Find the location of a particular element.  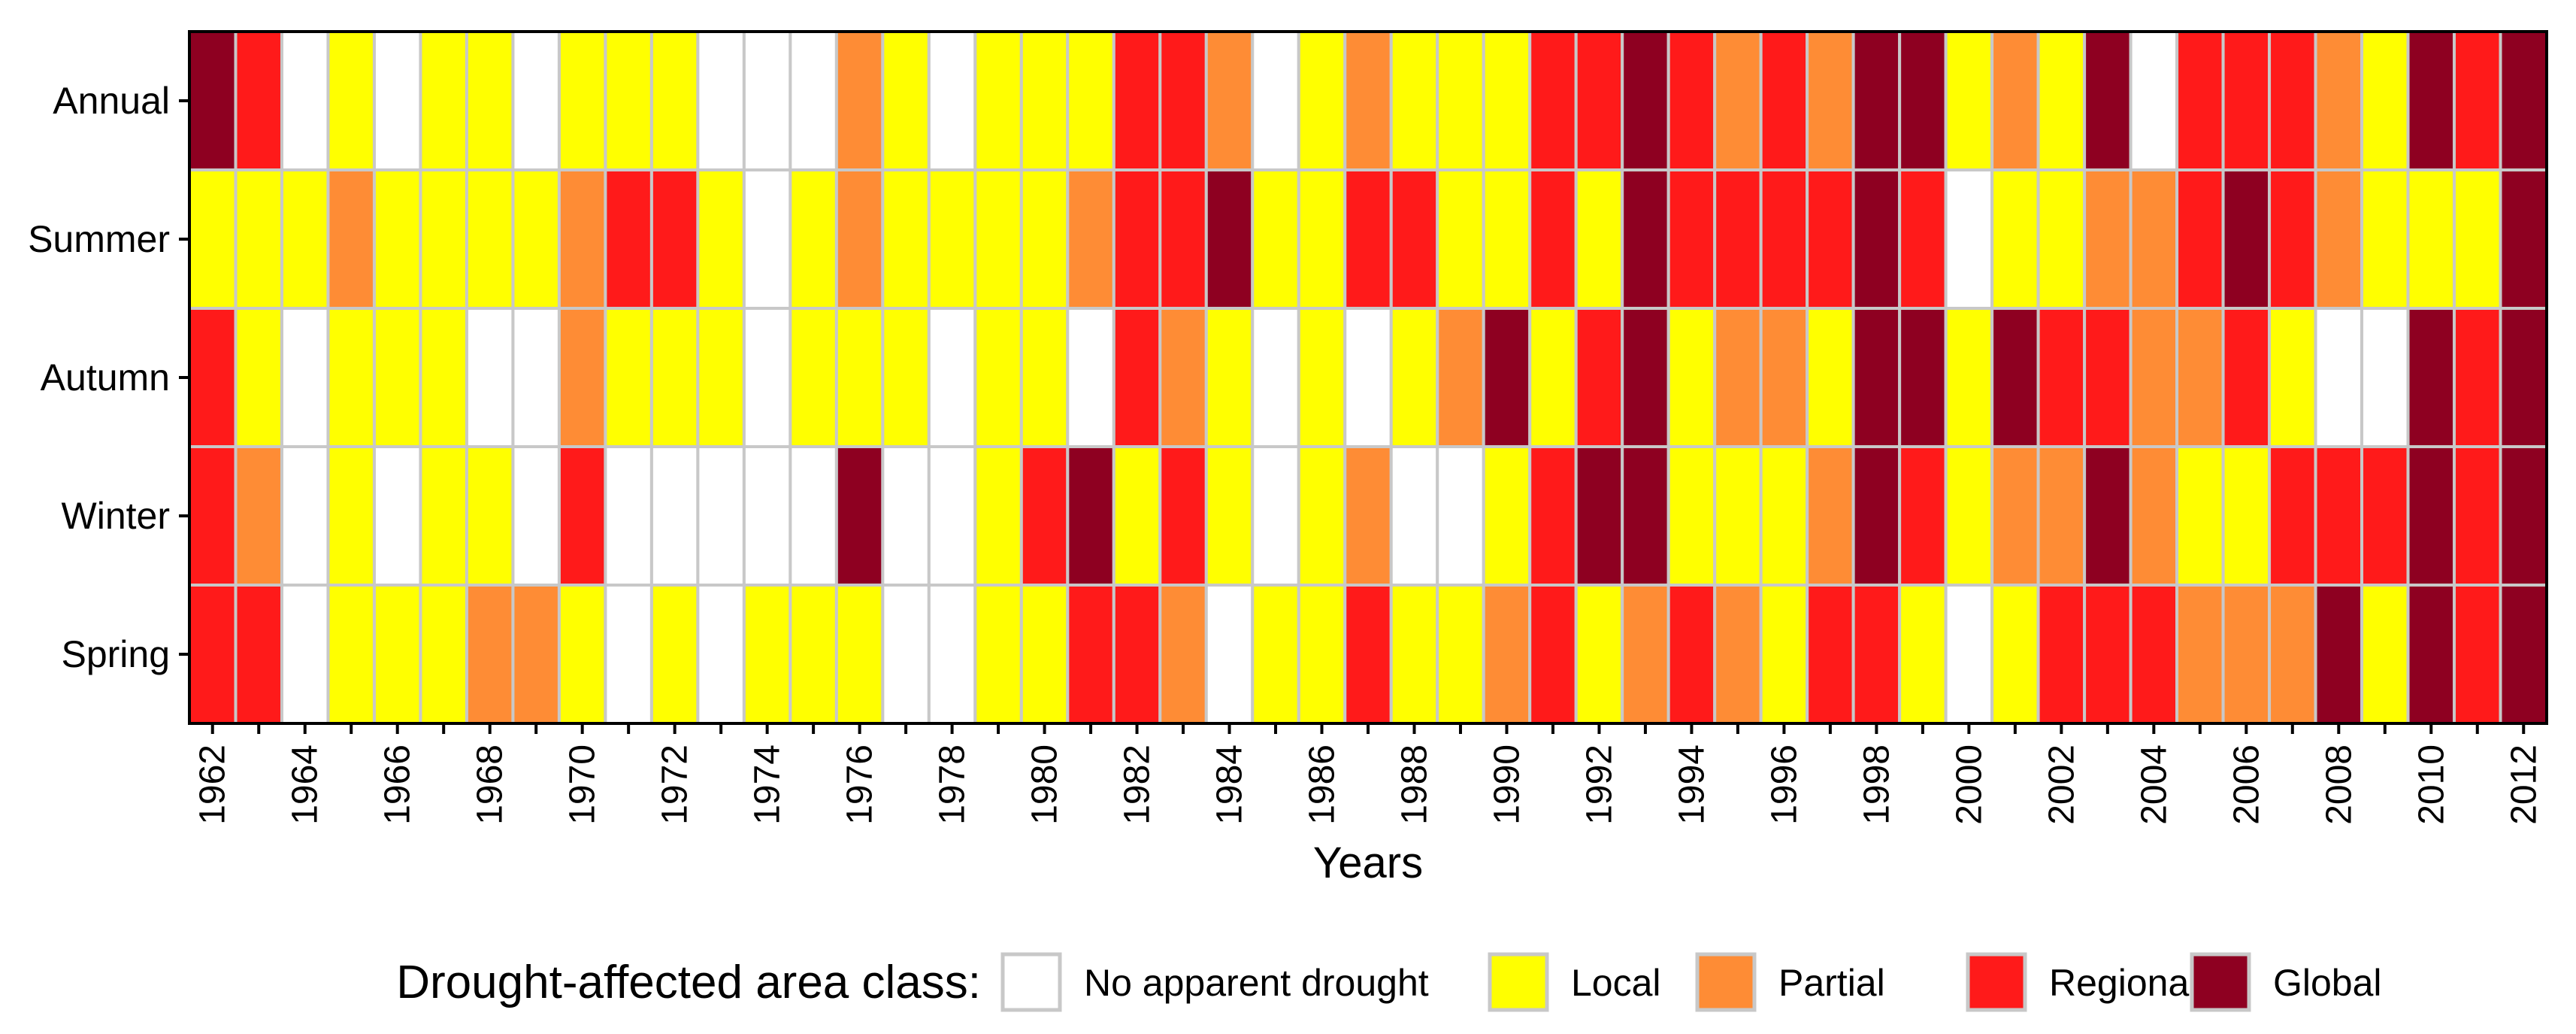

x-tick-label: 1972 is located at coordinates (675, 784).